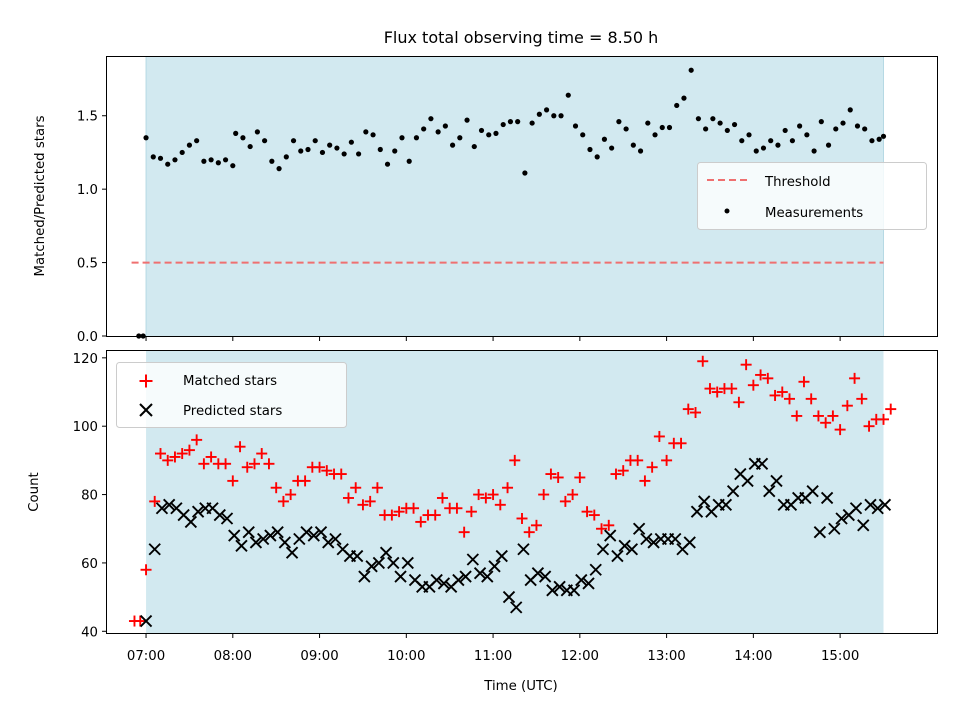 The height and width of the screenshot is (720, 960). I want to click on top-y-axis-label: Matched/Predicted stars, so click(40, 195).